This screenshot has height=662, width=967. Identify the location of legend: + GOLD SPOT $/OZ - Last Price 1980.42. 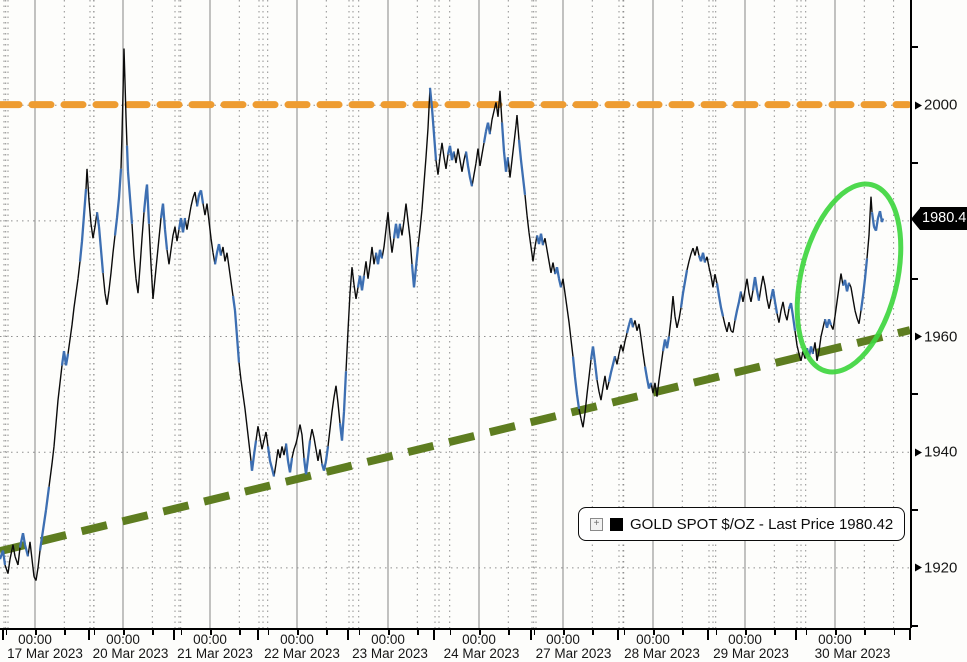
(742, 524).